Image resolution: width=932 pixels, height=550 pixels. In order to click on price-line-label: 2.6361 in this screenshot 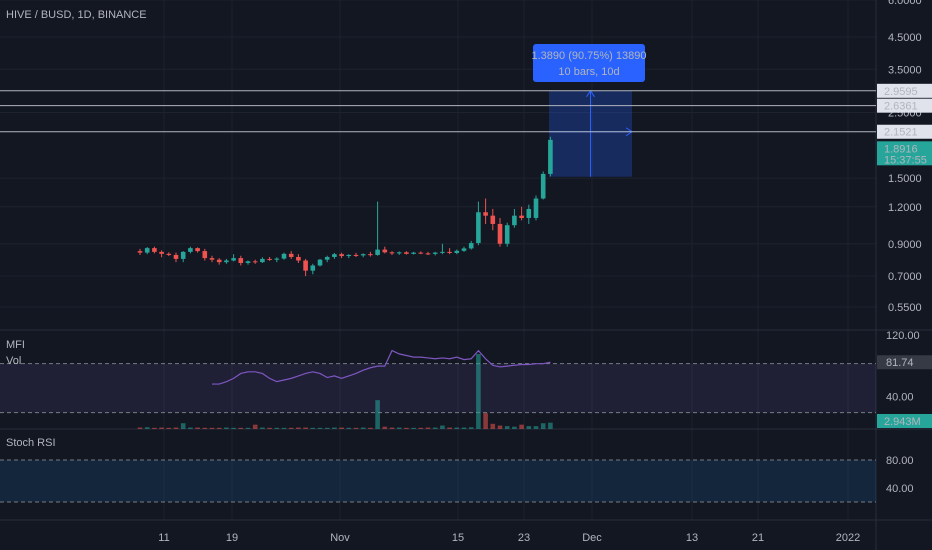, I will do `click(901, 107)`.